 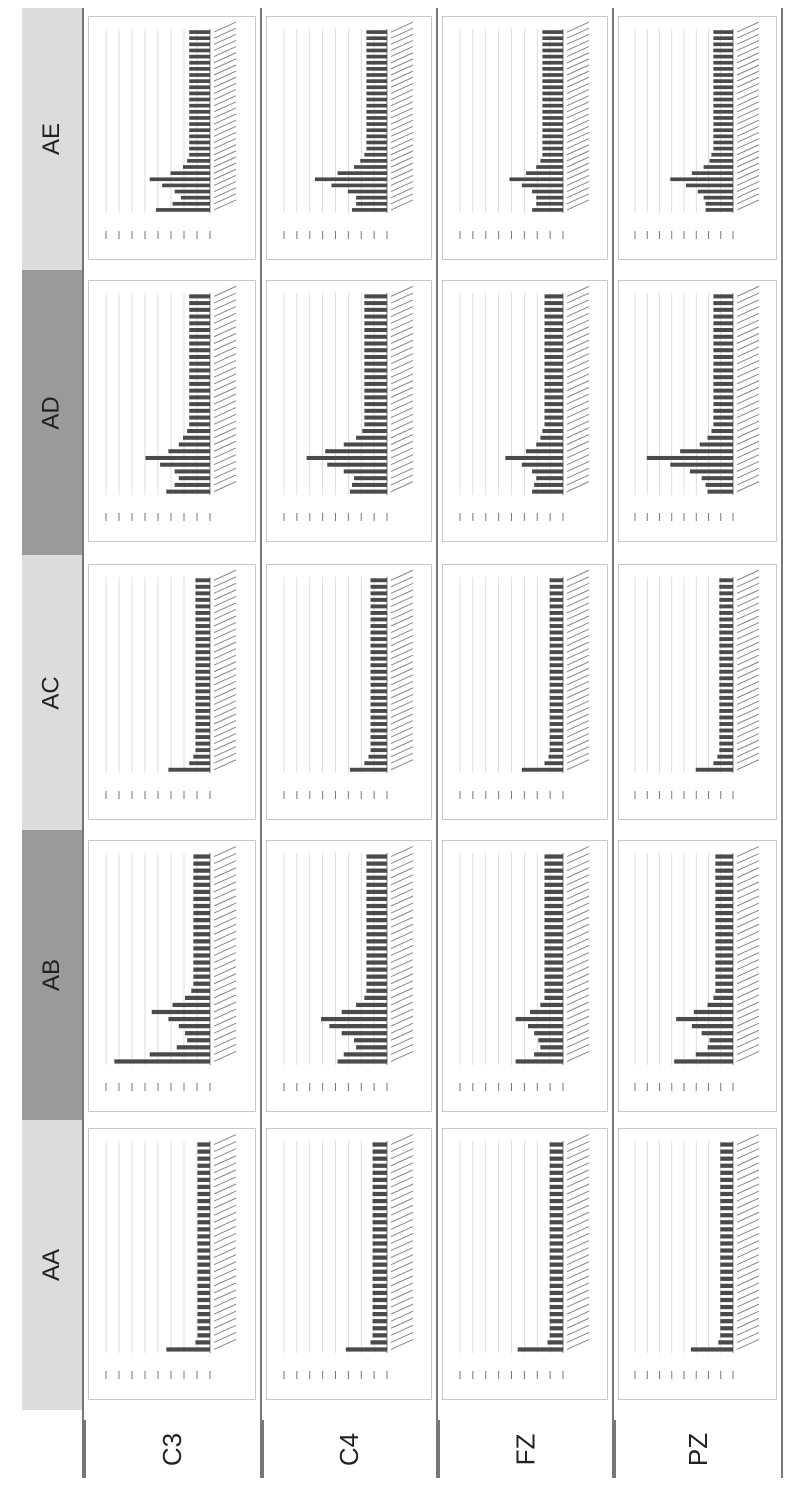 I want to click on chart-fz-ac, so click(x=525, y=692).